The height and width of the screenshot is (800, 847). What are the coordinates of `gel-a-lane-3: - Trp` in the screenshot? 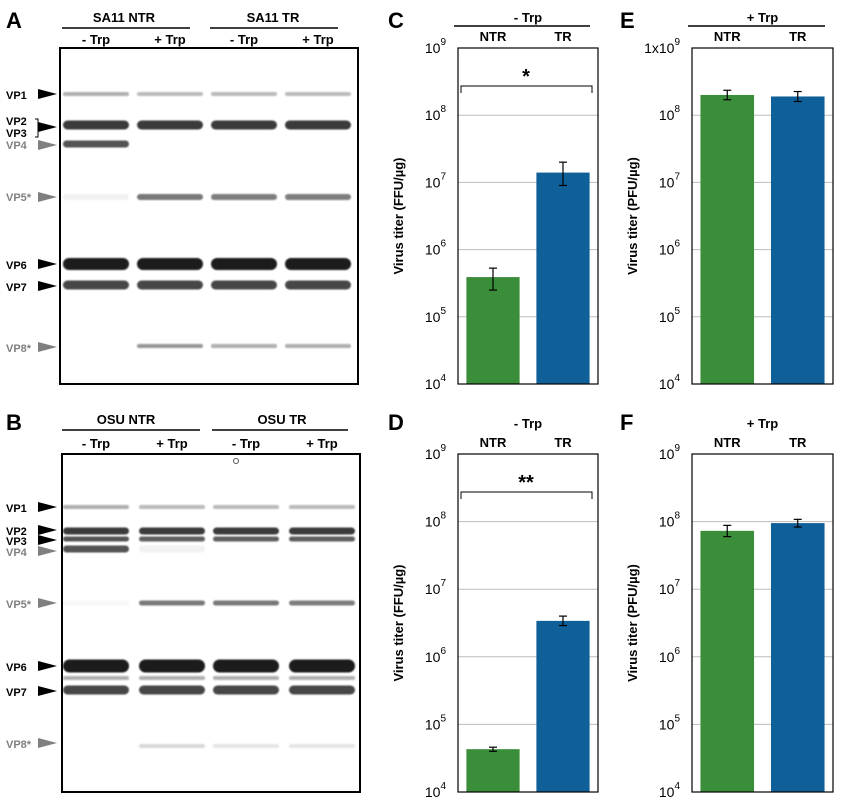 It's located at (244, 39).